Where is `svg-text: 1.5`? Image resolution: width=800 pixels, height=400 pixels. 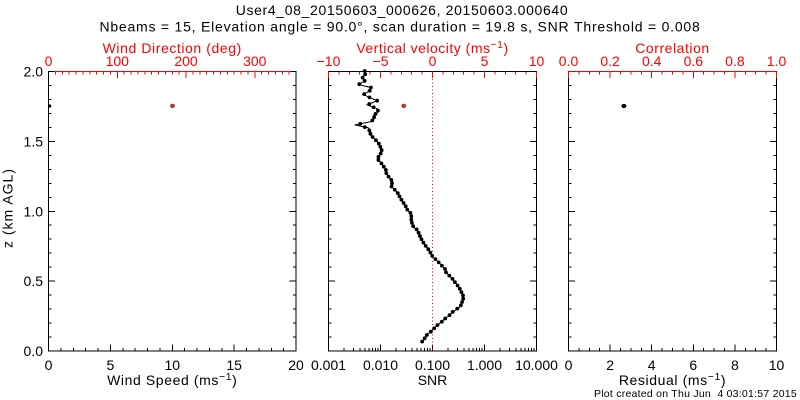
svg-text: 1.5 is located at coordinates (34, 141).